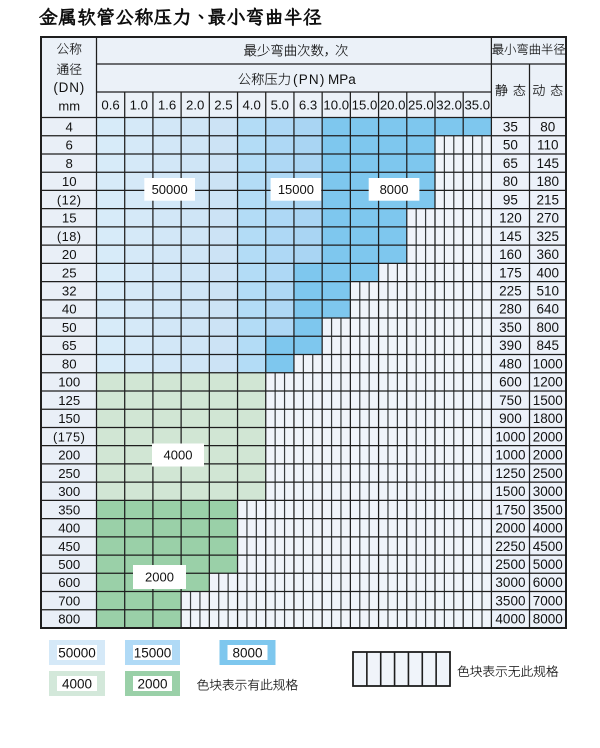  What do you see at coordinates (547, 236) in the screenshot?
I see `svg-text: 325` at bounding box center [547, 236].